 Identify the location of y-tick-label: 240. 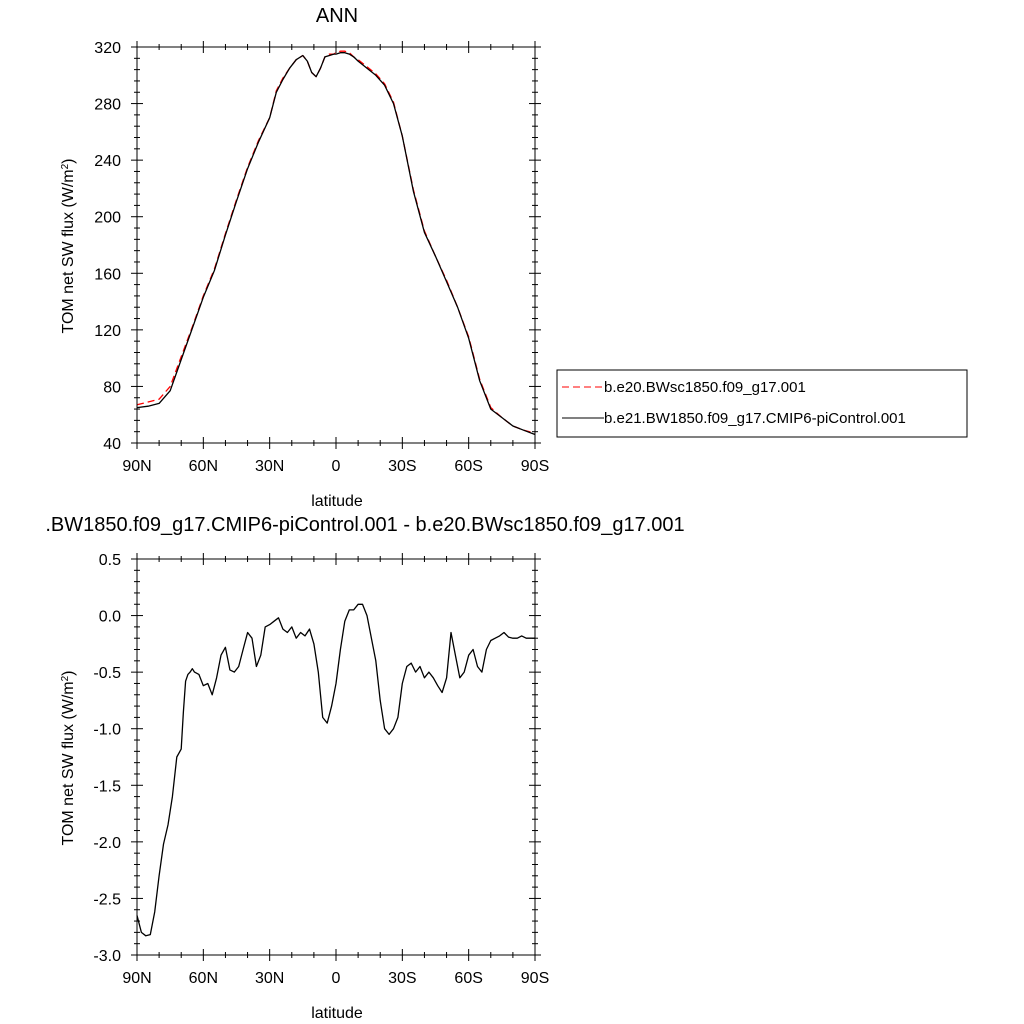
(107, 161).